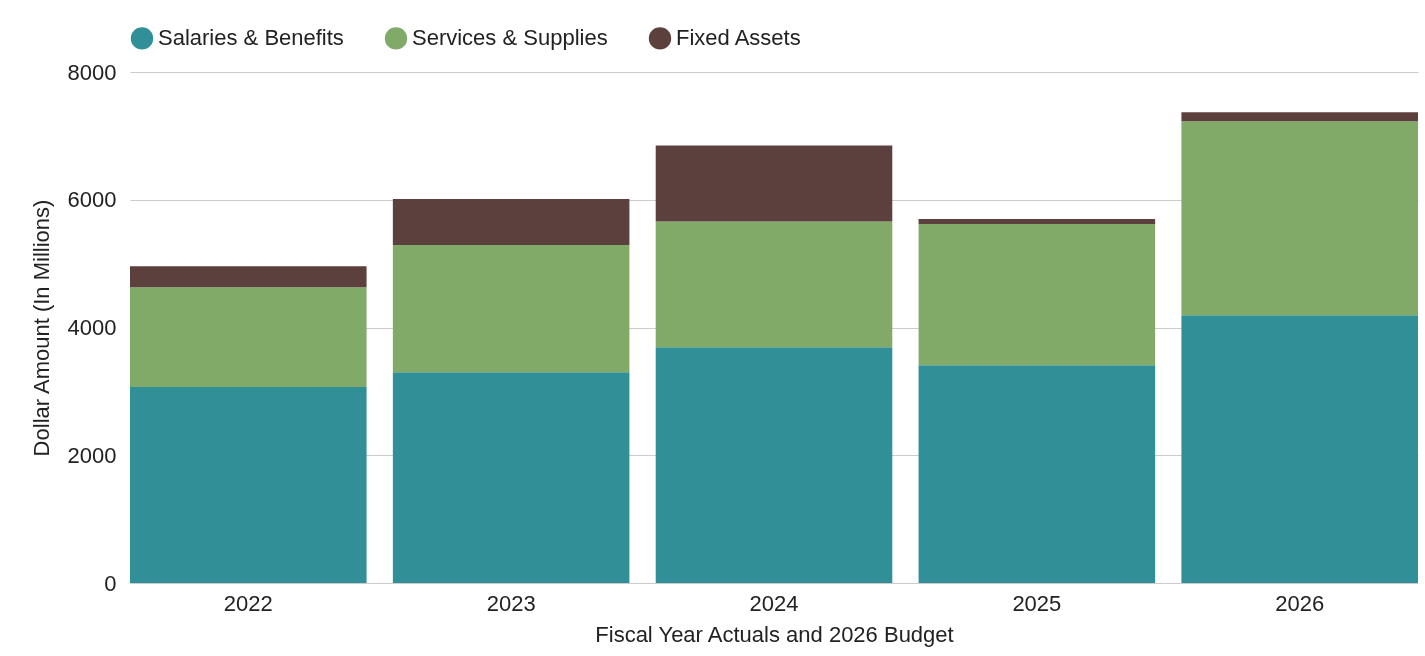 This screenshot has height=656, width=1425. I want to click on y-axis-title: Dollar Amount (In Millions), so click(41, 328).